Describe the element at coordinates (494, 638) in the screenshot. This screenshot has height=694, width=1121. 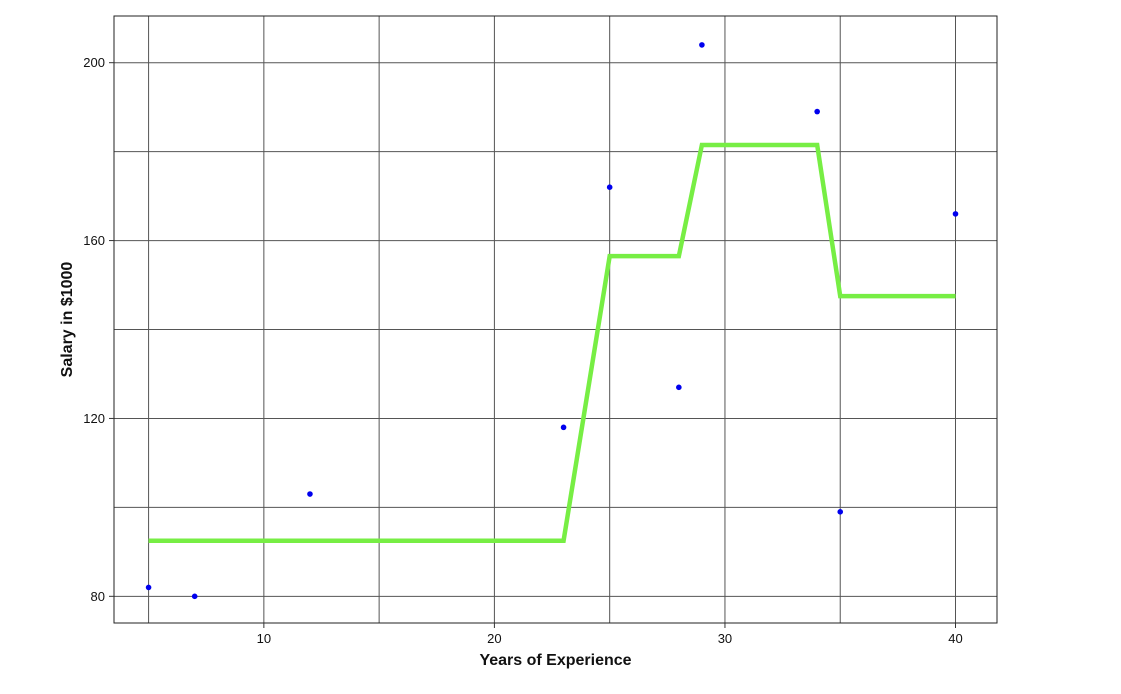
I see `x-tick-label: 20` at that location.